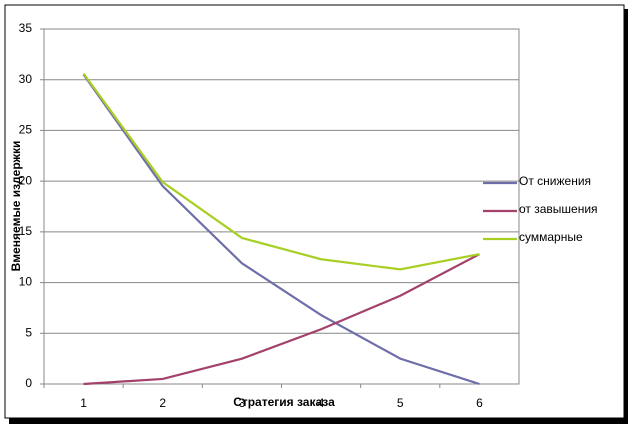 This screenshot has height=426, width=630. I want to click on x-tick-label: 1, so click(83, 403).